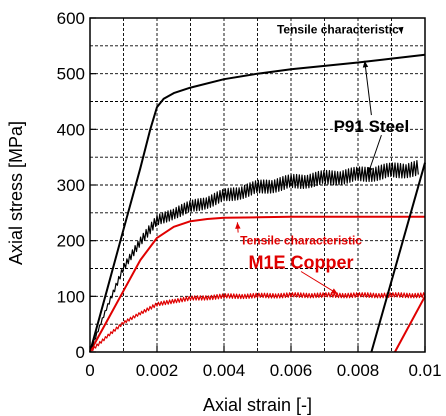 This screenshot has width=446, height=416. What do you see at coordinates (358, 370) in the screenshot?
I see `x-tick-label: 0.008` at bounding box center [358, 370].